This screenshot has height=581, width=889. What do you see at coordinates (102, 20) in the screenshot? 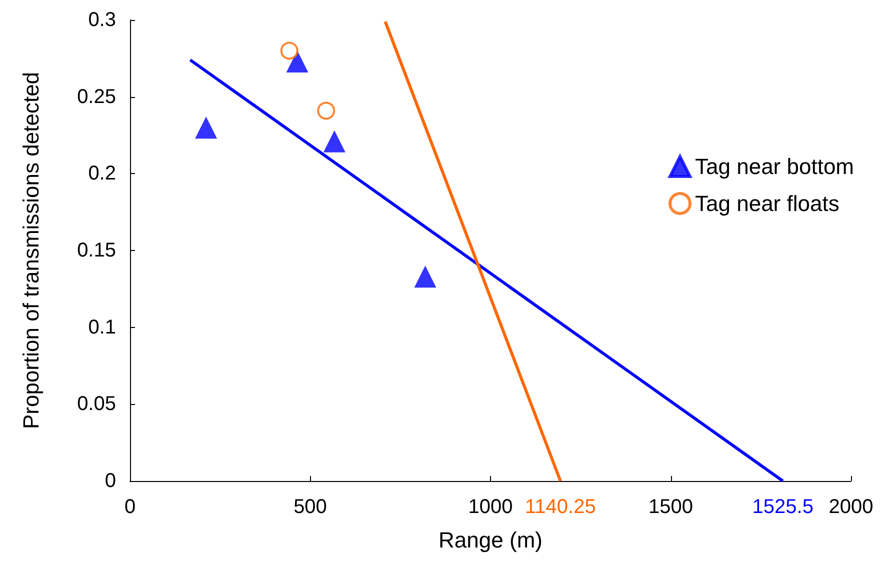
I see `y-tick-label: 0.3` at bounding box center [102, 20].